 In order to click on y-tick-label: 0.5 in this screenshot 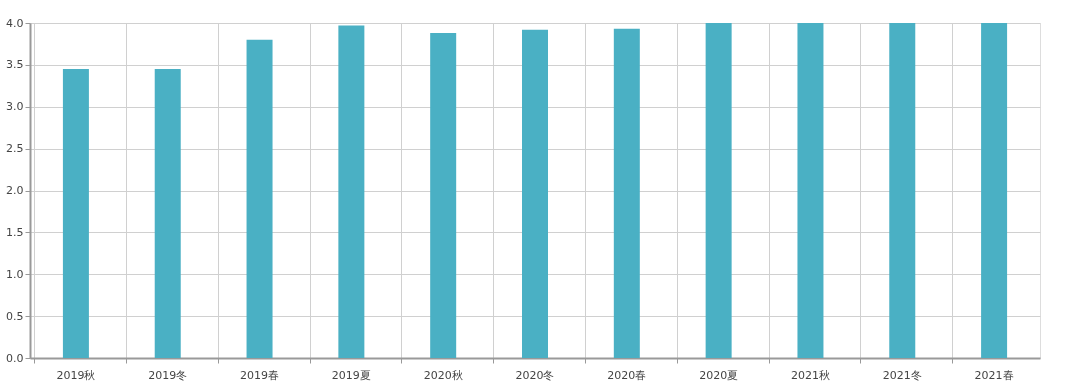, I will do `click(15, 316)`.